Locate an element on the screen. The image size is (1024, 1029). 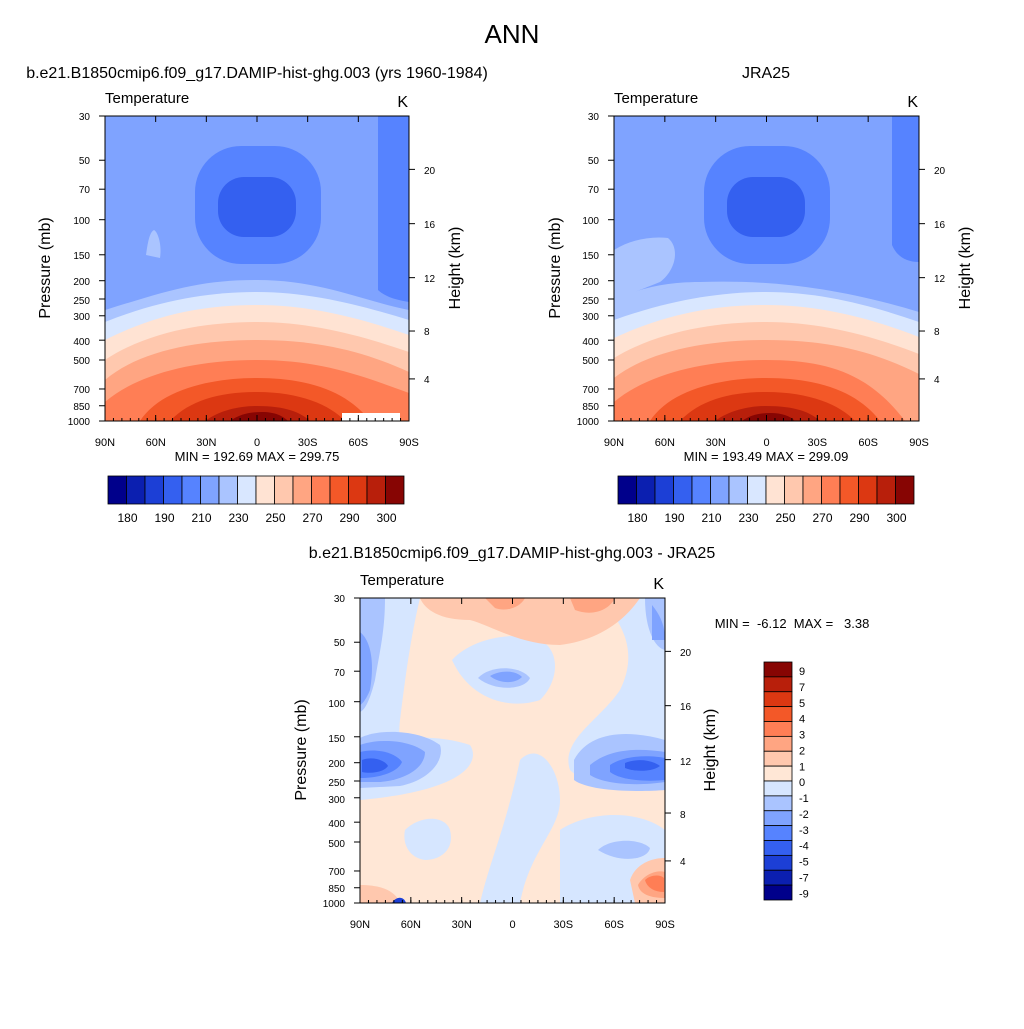
y2-tick-label: 8 is located at coordinates (683, 815).